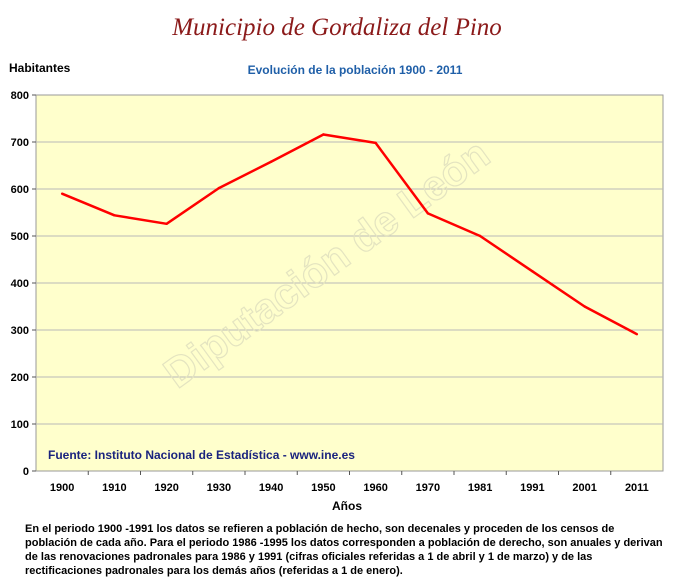 This screenshot has width=674, height=583. Describe the element at coordinates (20, 425) in the screenshot. I see `y-tick-label: 100` at that location.